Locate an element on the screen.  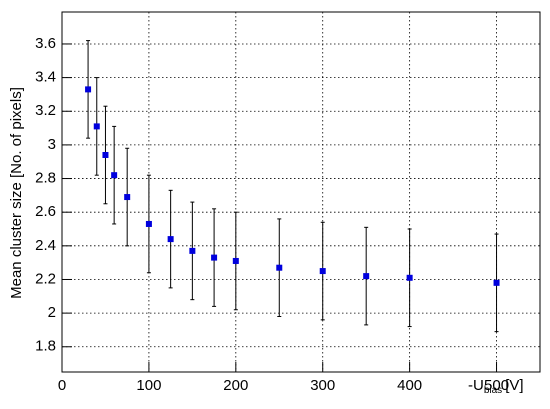
y-tick-label: 1.8 is located at coordinates (45, 346).